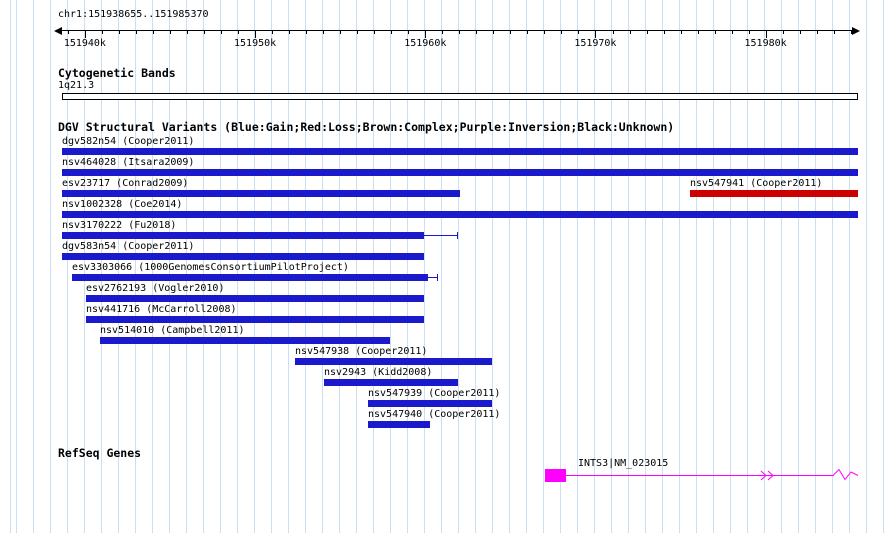 The height and width of the screenshot is (533, 890). Describe the element at coordinates (434, 414) in the screenshot. I see `variant-label: nsv547940 (Cooper2011)` at that location.